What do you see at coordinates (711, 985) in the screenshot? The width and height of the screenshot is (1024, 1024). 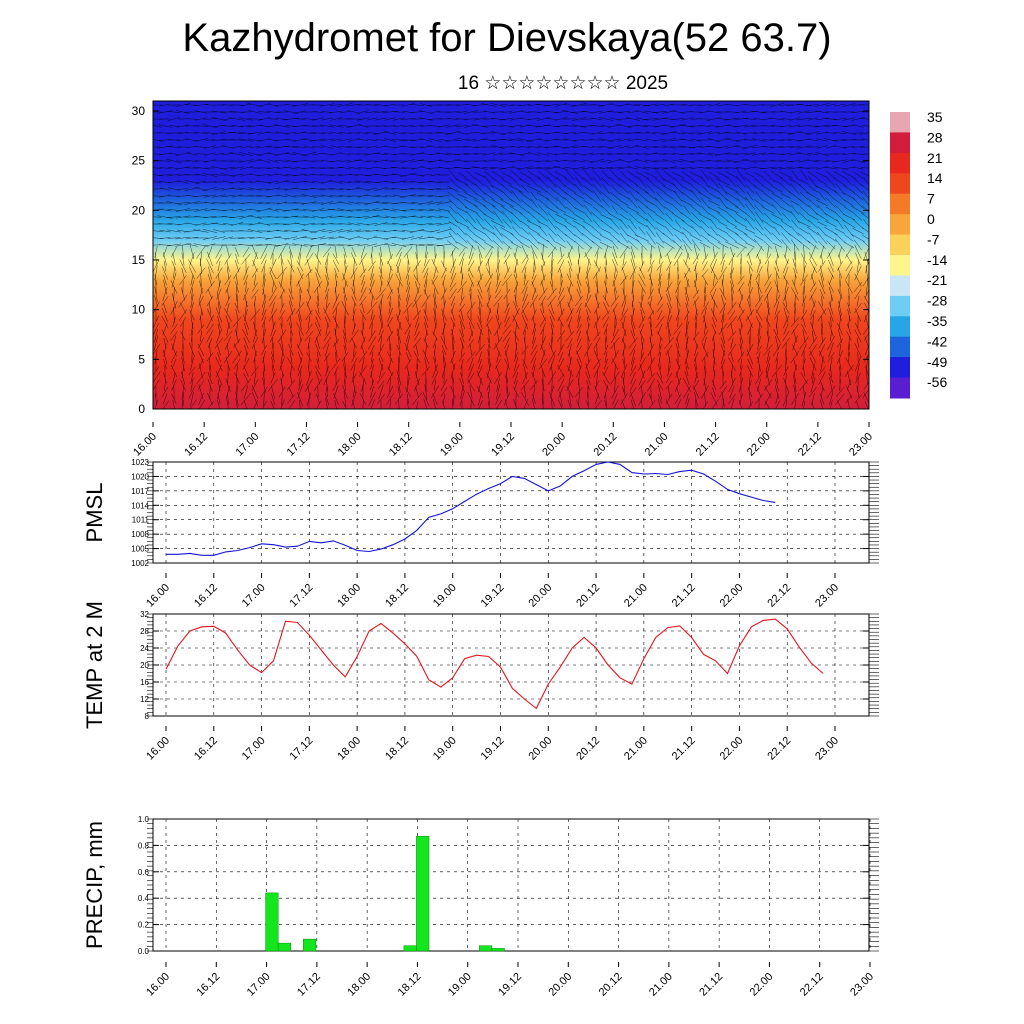 I see `x-tick-label: 21.12` at bounding box center [711, 985].